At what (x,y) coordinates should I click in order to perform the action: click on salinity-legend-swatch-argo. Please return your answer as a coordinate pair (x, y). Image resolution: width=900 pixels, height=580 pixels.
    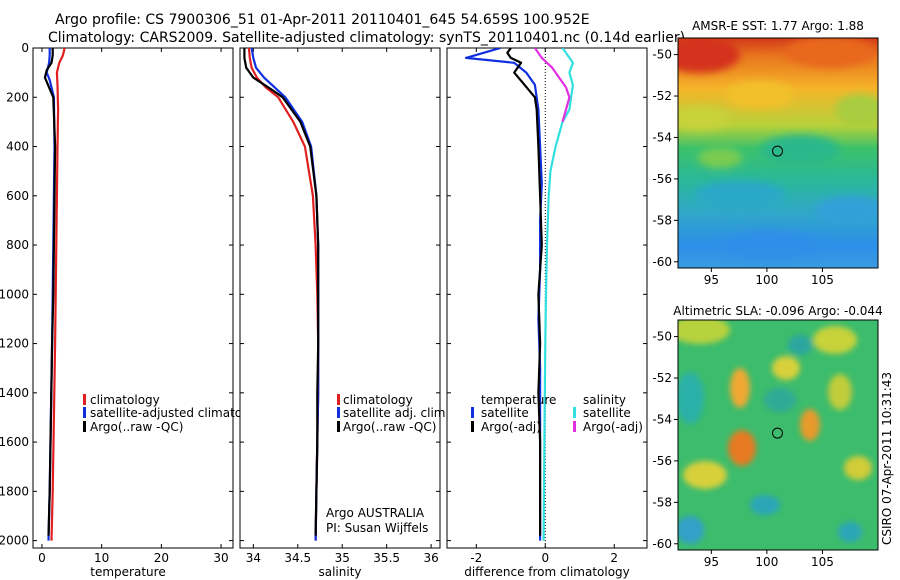
    Looking at the image, I should click on (338, 426).